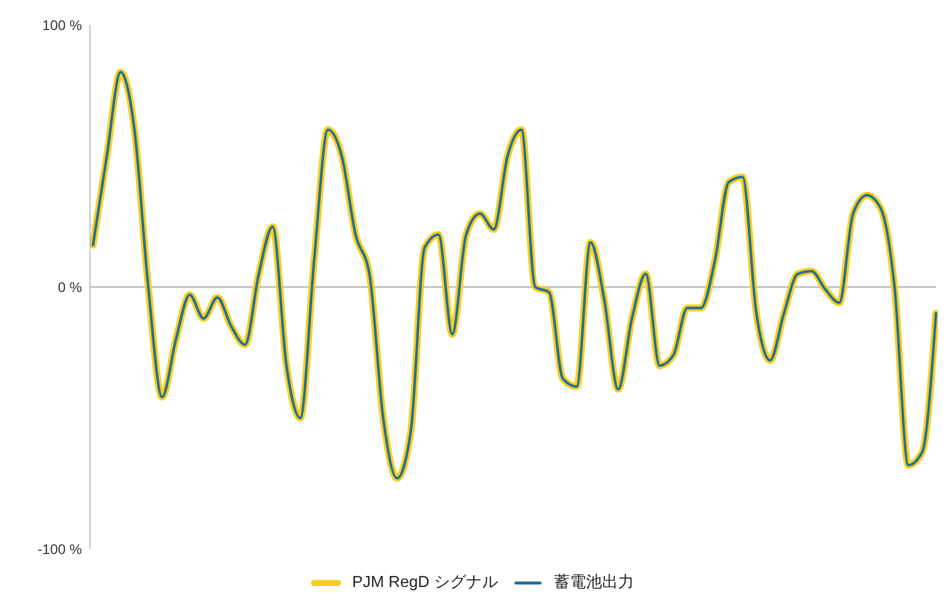 The image size is (946, 601). I want to click on legend-label: PJM RegD シグナル, so click(425, 583).